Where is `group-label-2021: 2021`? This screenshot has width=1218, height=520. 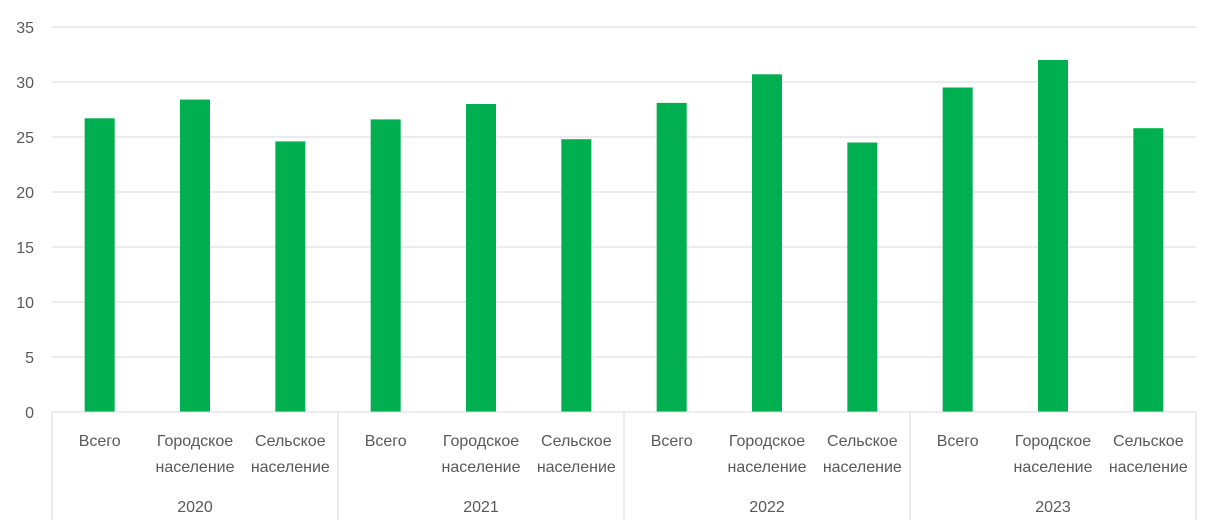 group-label-2021: 2021 is located at coordinates (481, 507).